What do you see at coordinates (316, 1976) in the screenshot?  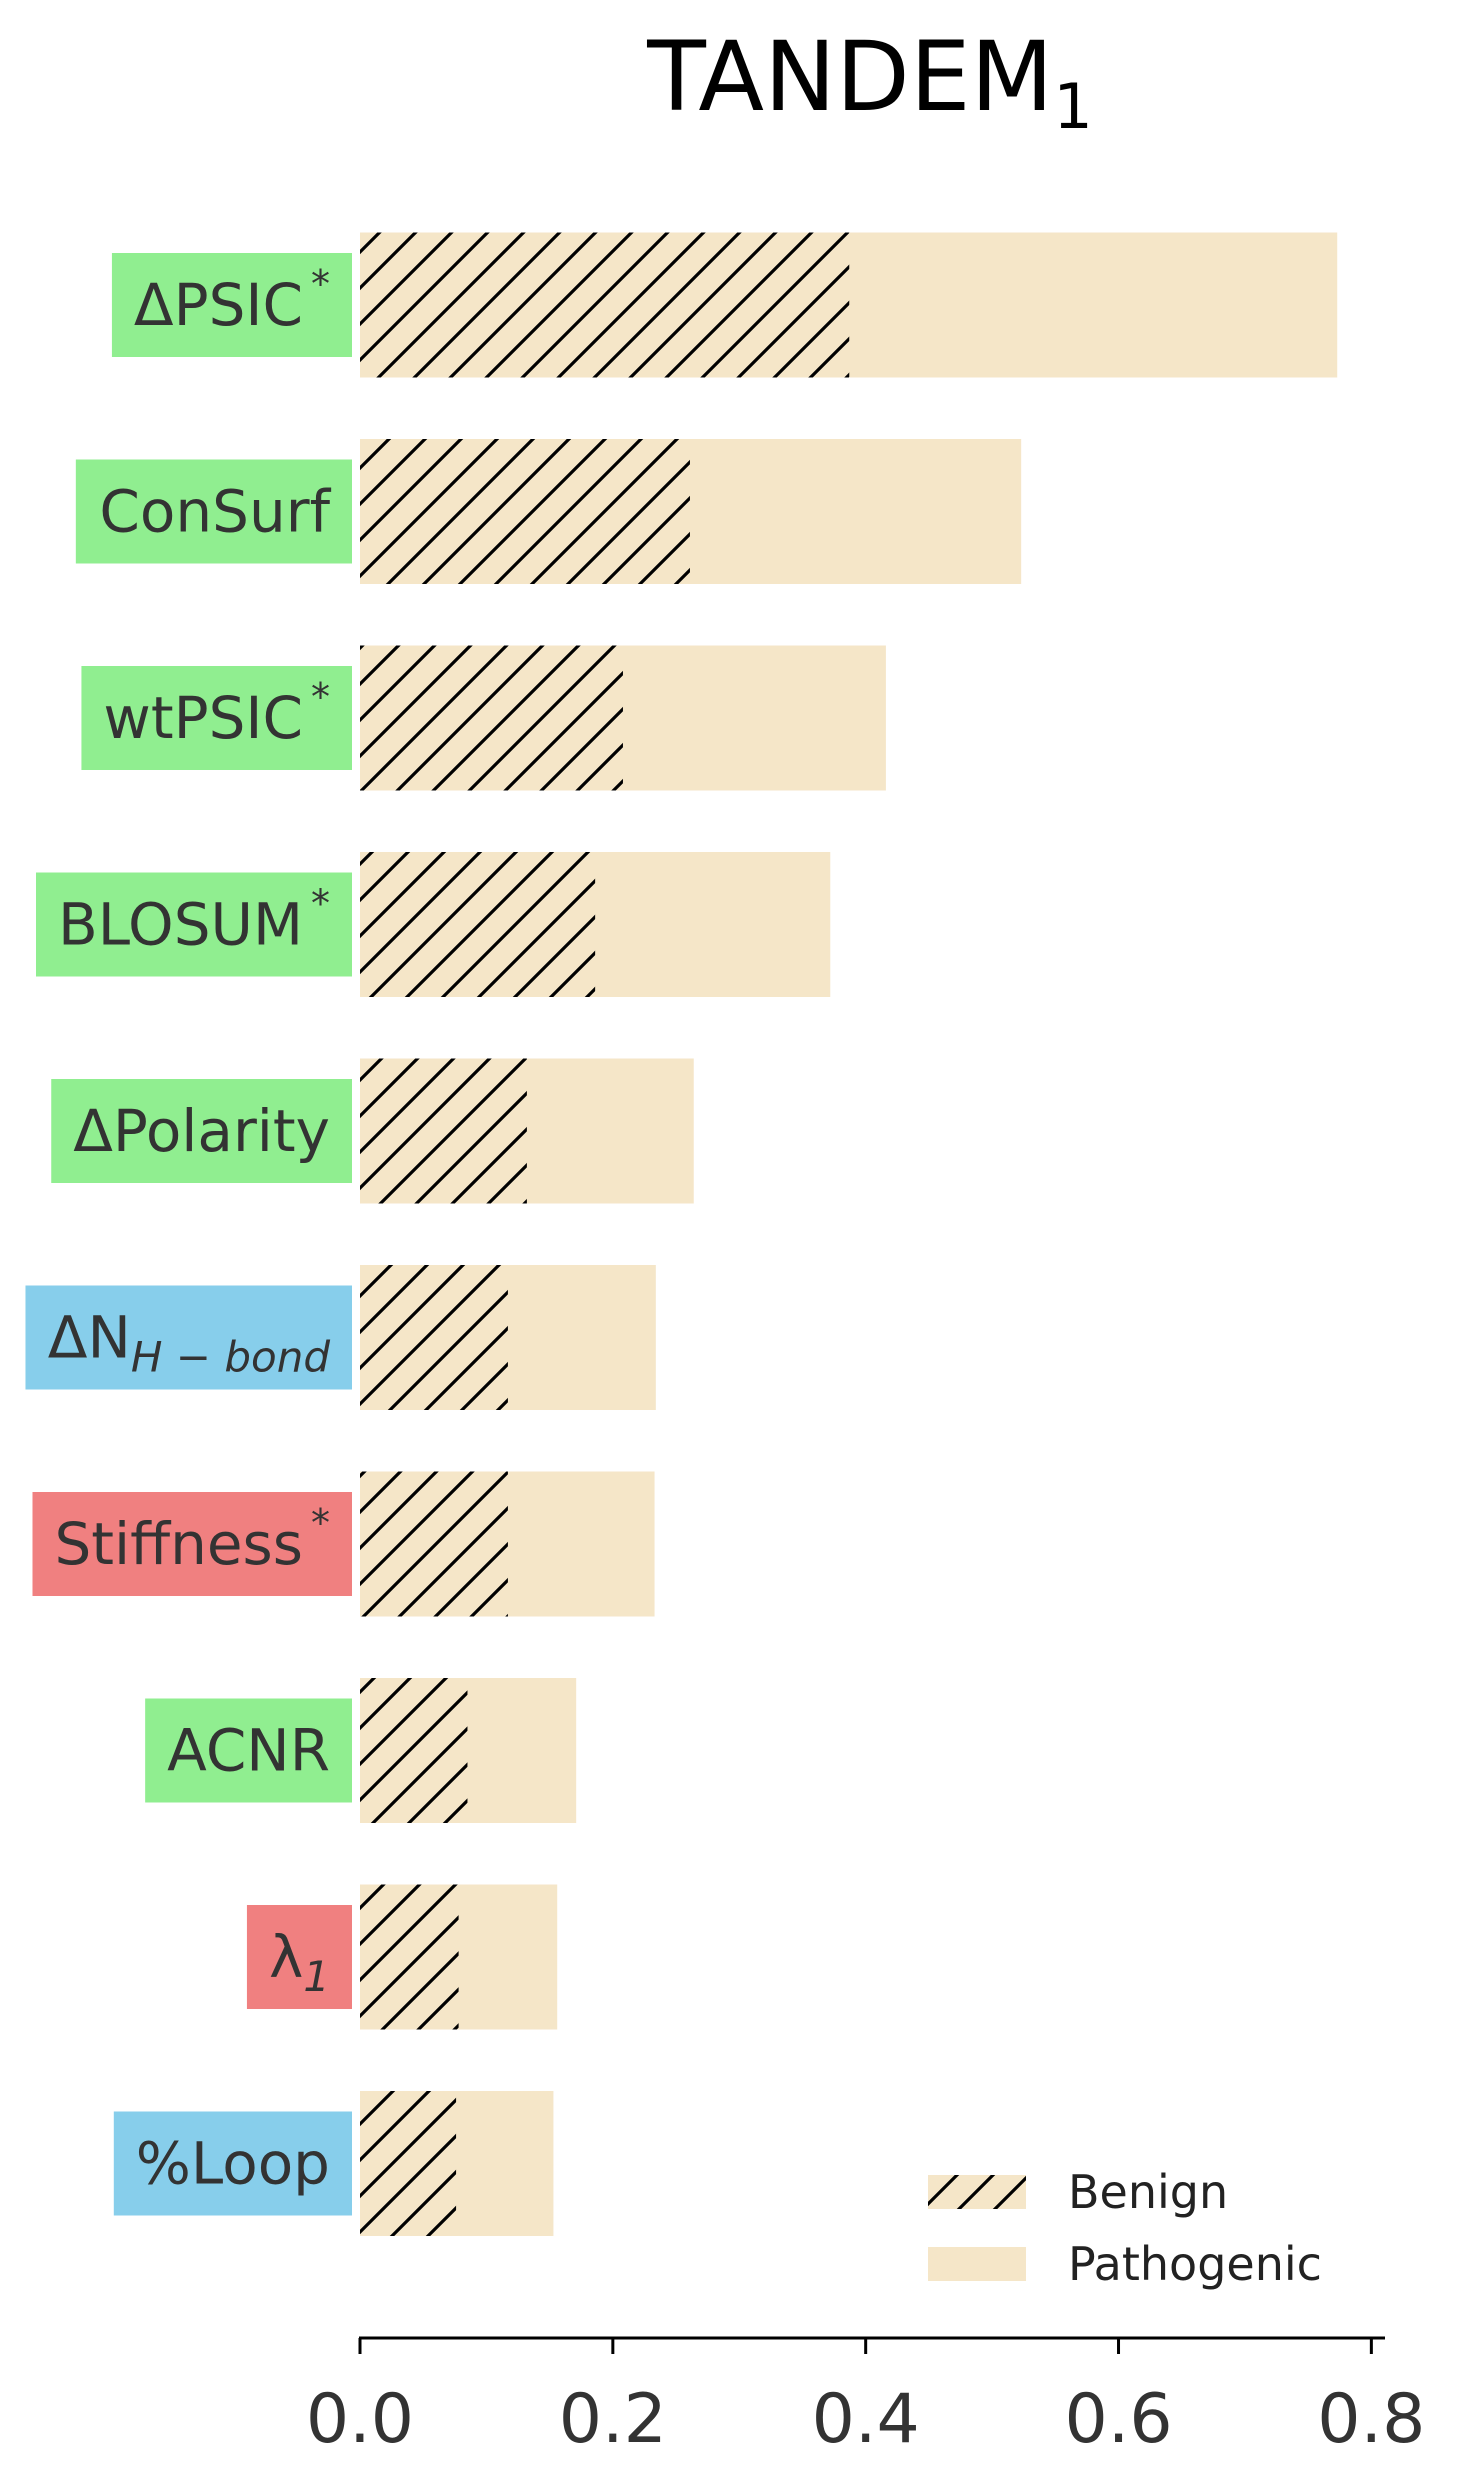 I see `category-label-subscript: 1` at bounding box center [316, 1976].